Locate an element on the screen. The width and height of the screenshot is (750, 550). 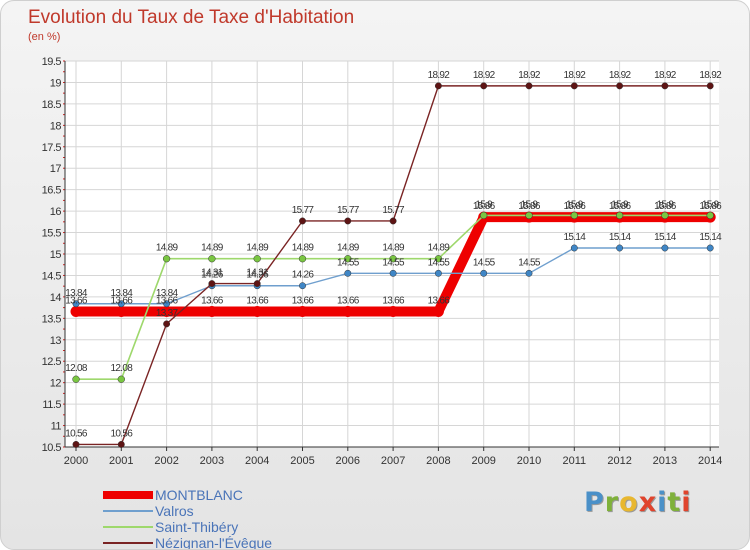
x-tick-label: 2013 is located at coordinates (665, 461).